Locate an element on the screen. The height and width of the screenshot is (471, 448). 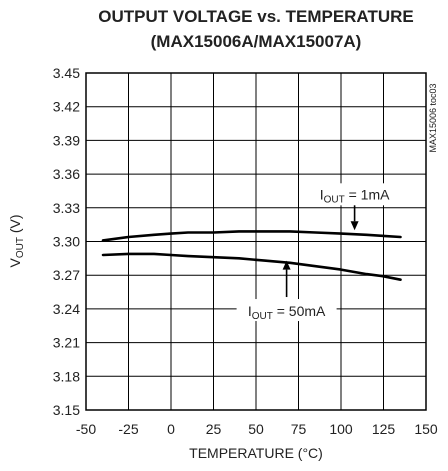
y-axis-label: VOUT (V) is located at coordinates (16, 240).